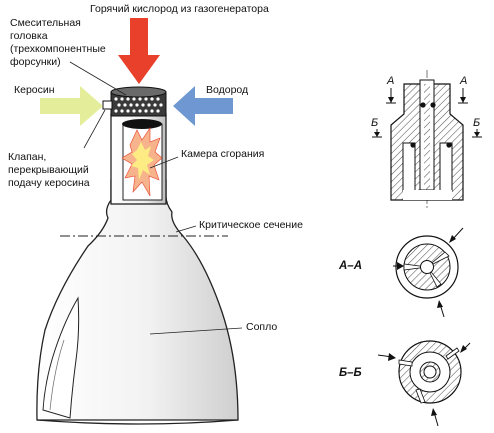 Image resolution: width=494 pixels, height=433 pixels. I want to click on section-aa-drawing, so click(428, 272).